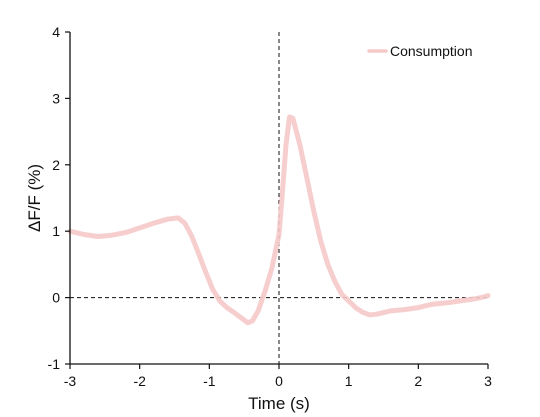 The width and height of the screenshot is (540, 417). What do you see at coordinates (209, 381) in the screenshot?
I see `x-tick-label: -1` at bounding box center [209, 381].